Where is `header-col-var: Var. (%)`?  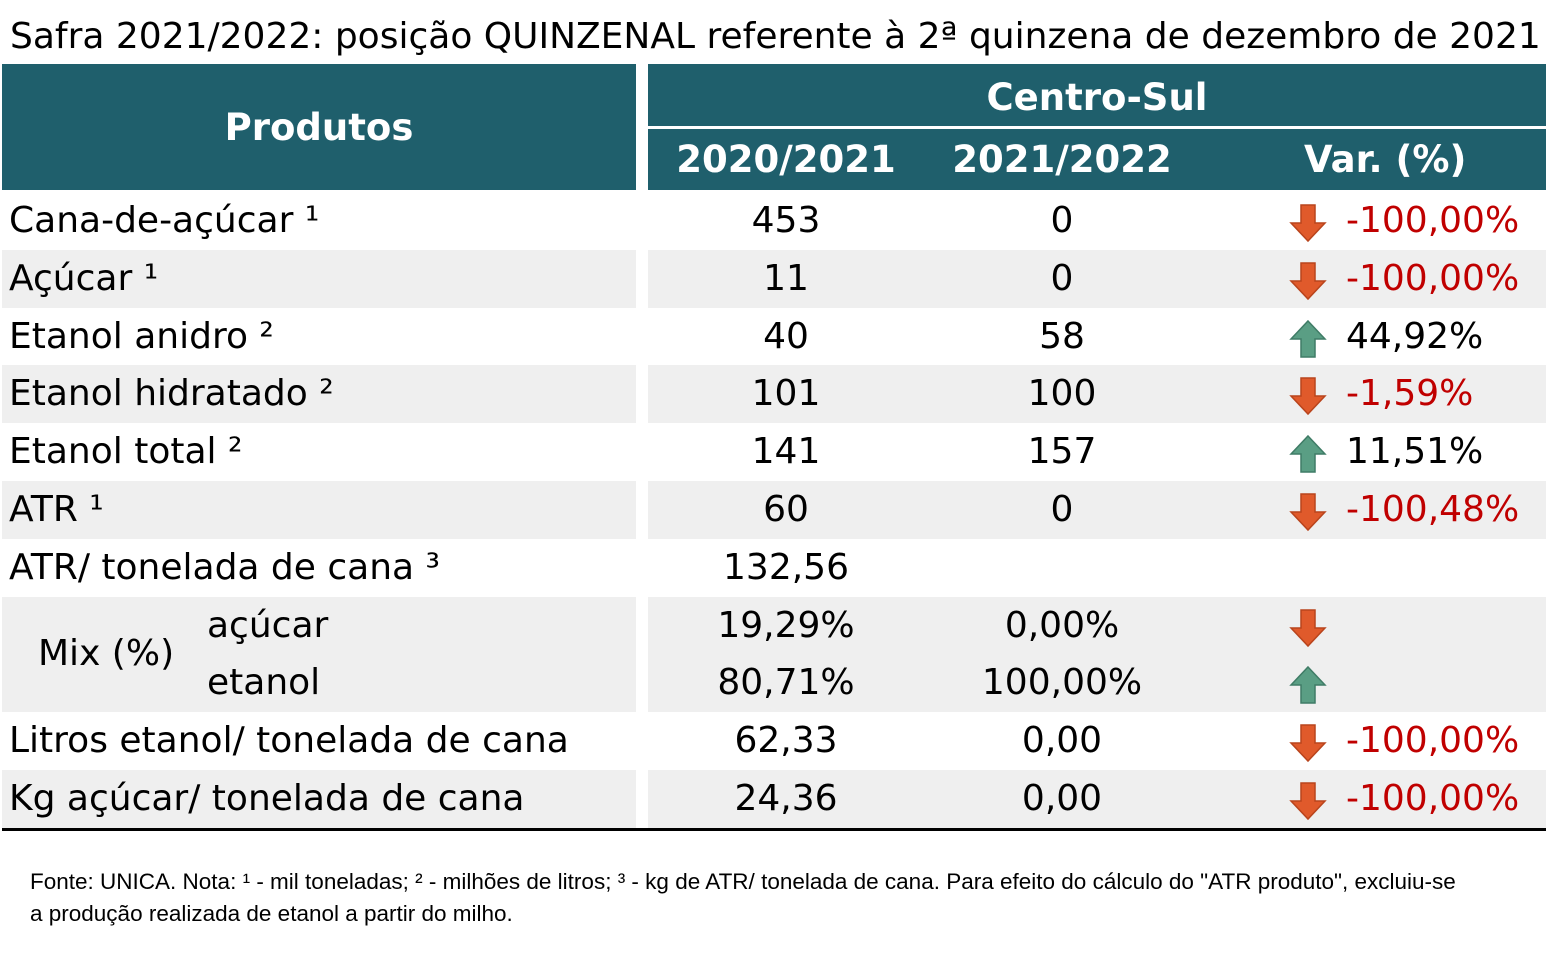
header-col-var: Var. (%) is located at coordinates (1373, 159).